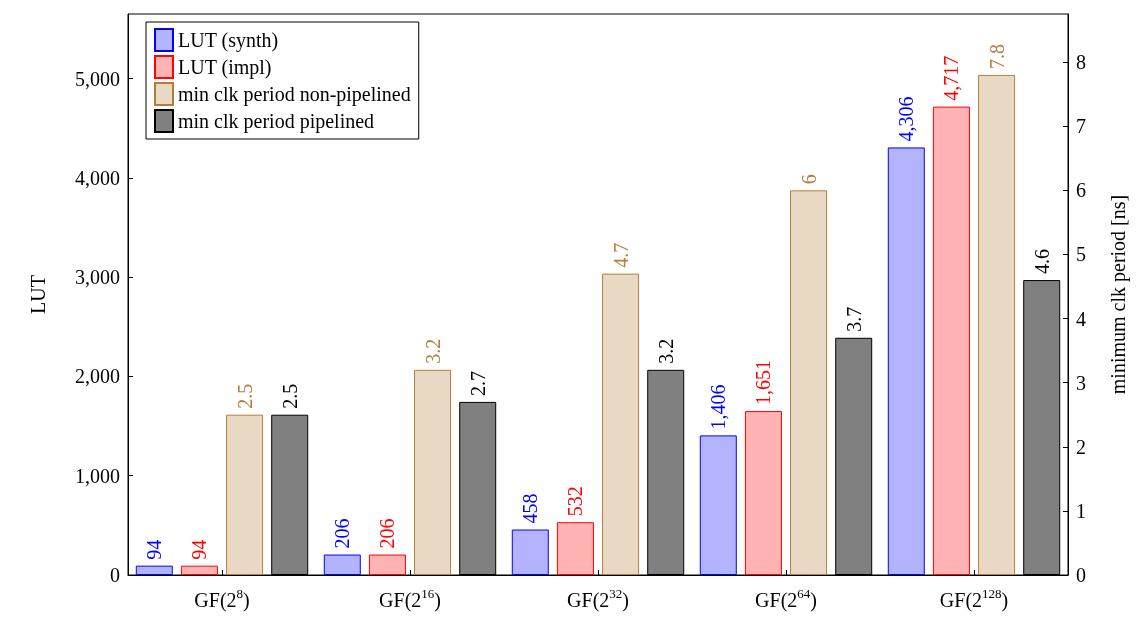 The height and width of the screenshot is (631, 1146). Describe the element at coordinates (225, 67) in the screenshot. I see `legend-label: LUT (impl)` at that location.